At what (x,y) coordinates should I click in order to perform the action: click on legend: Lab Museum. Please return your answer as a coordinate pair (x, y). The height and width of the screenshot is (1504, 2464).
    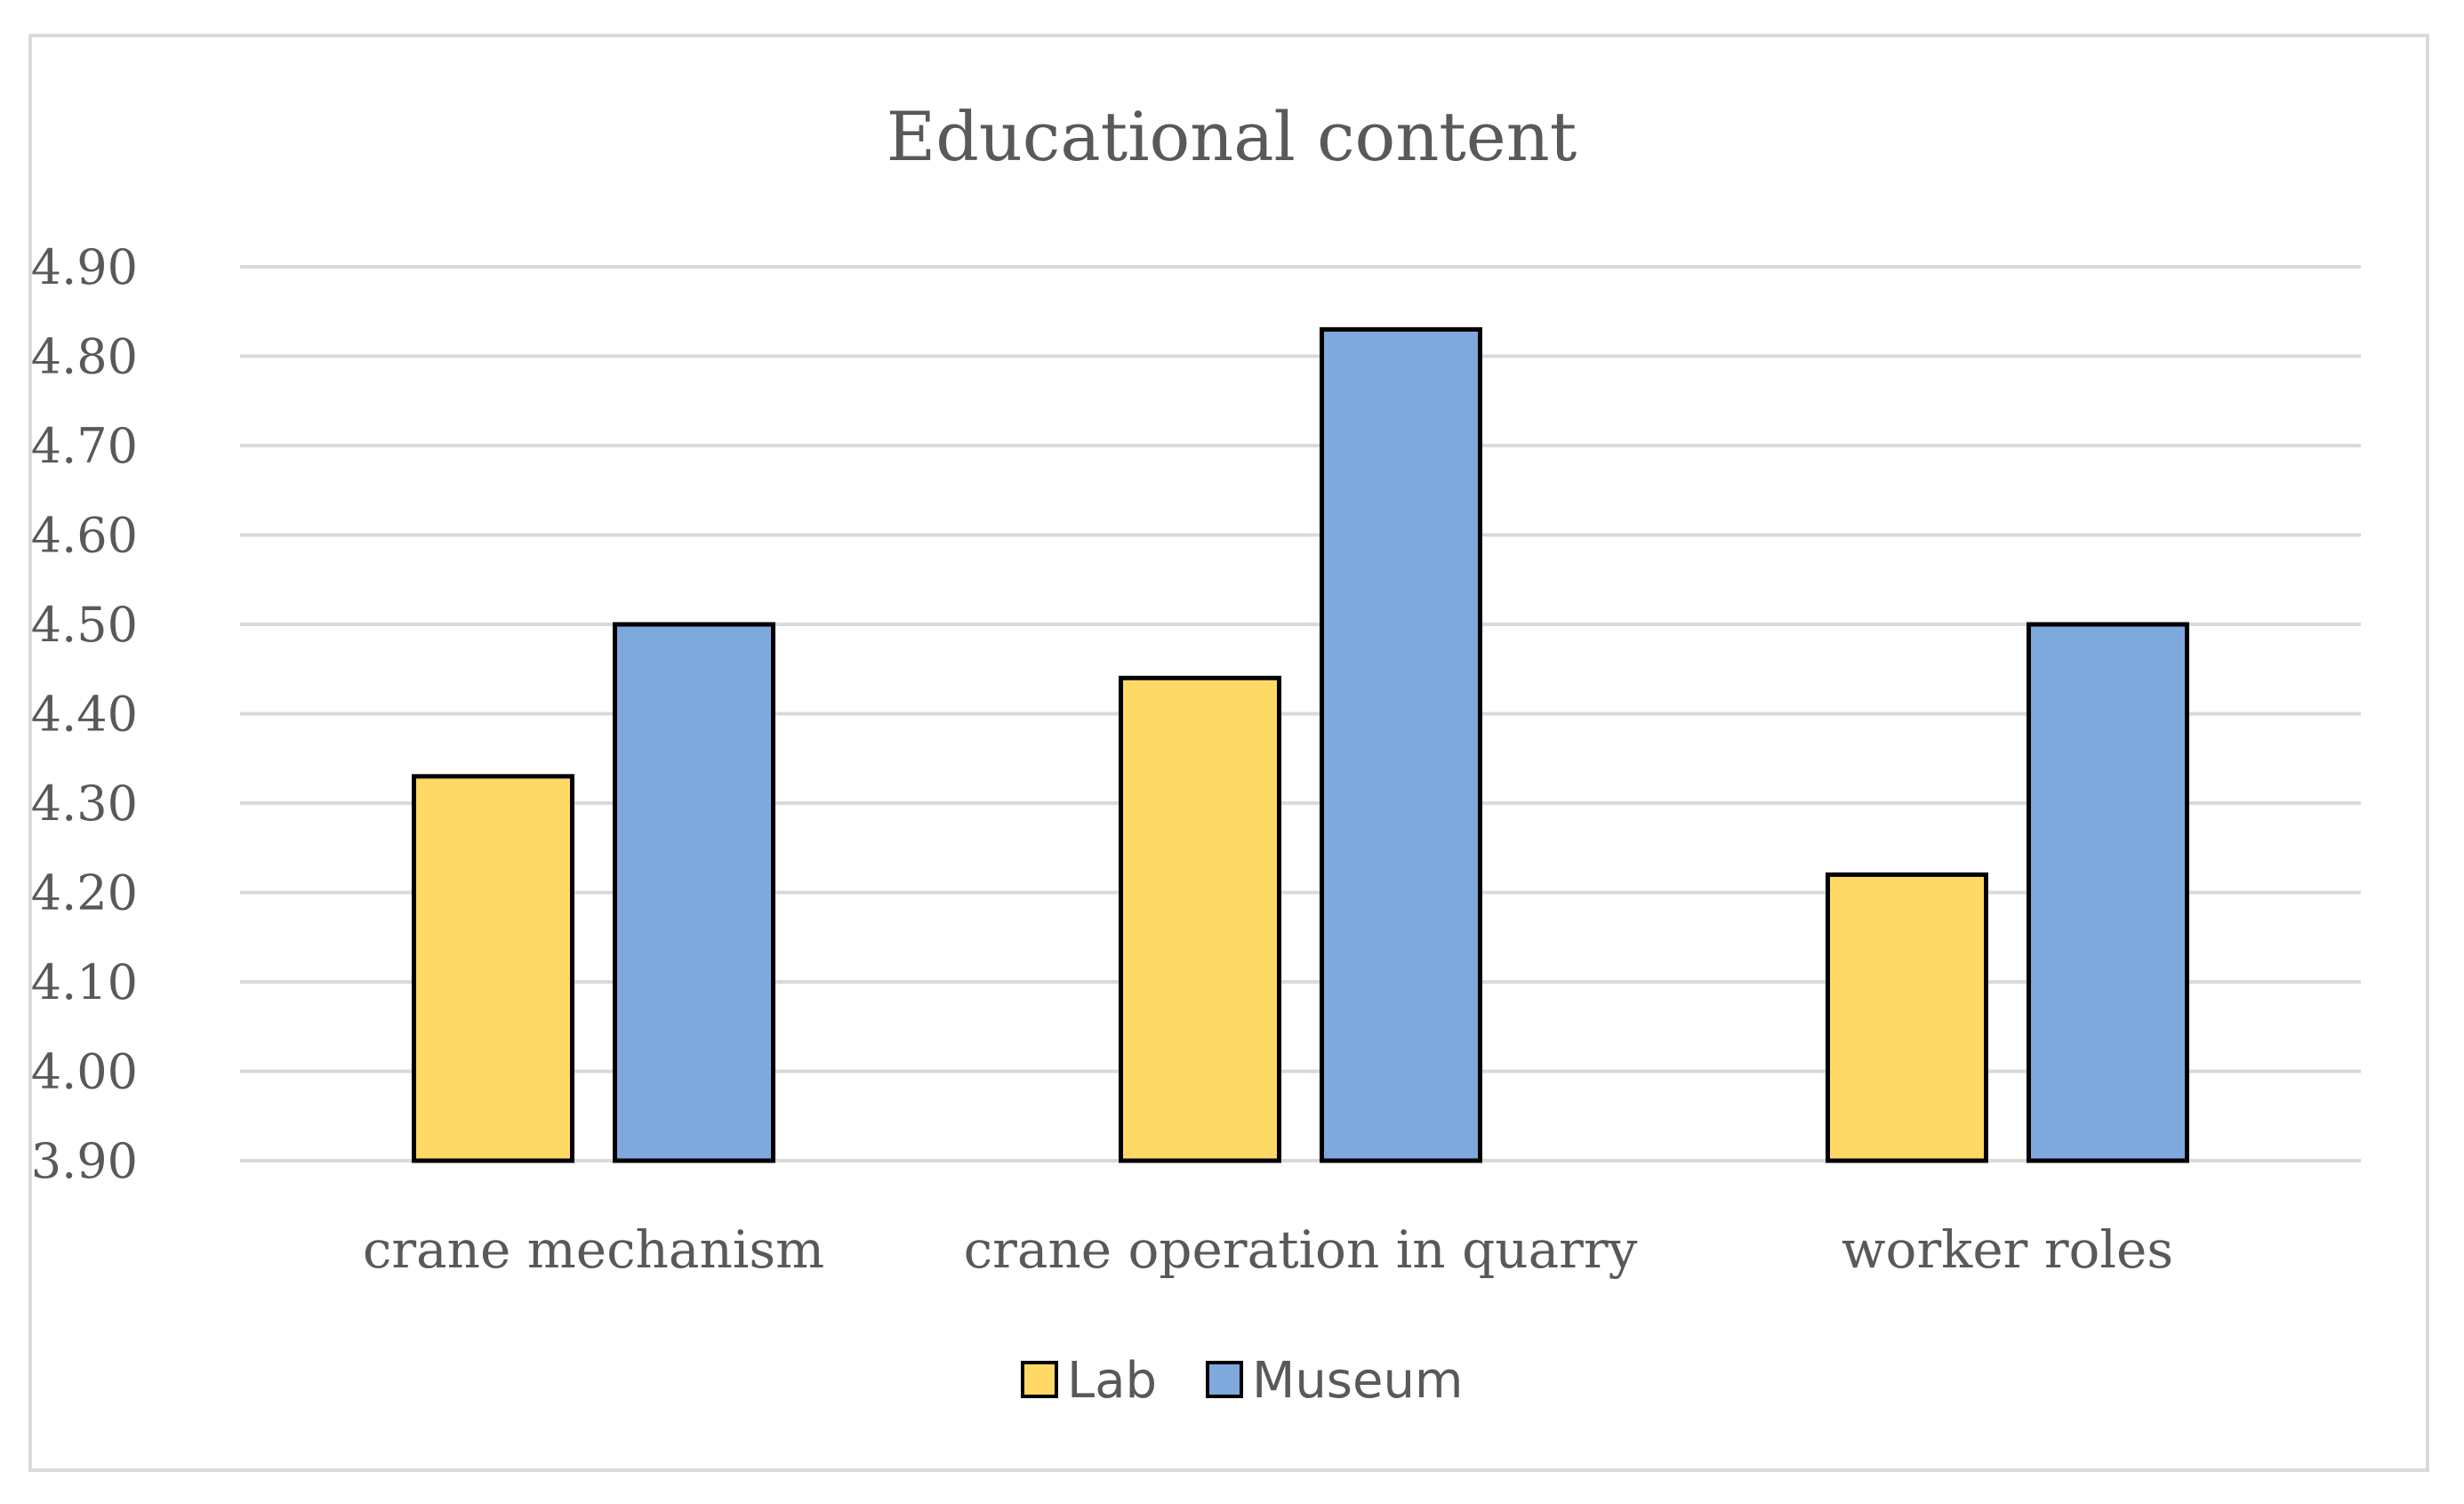
    Looking at the image, I should click on (1242, 1381).